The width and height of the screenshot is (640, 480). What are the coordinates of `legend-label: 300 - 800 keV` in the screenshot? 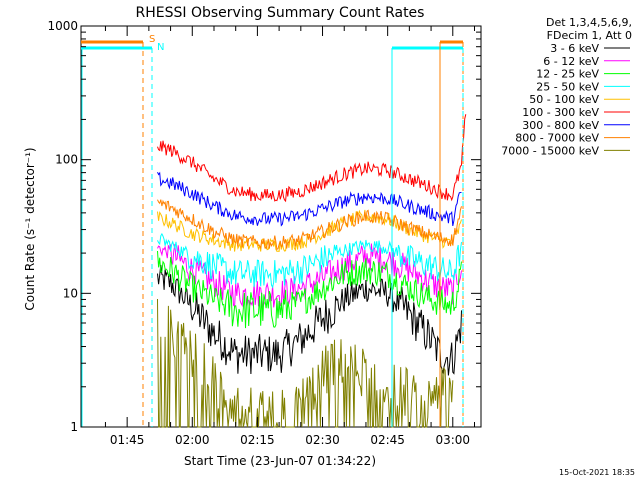 It's located at (560, 125).